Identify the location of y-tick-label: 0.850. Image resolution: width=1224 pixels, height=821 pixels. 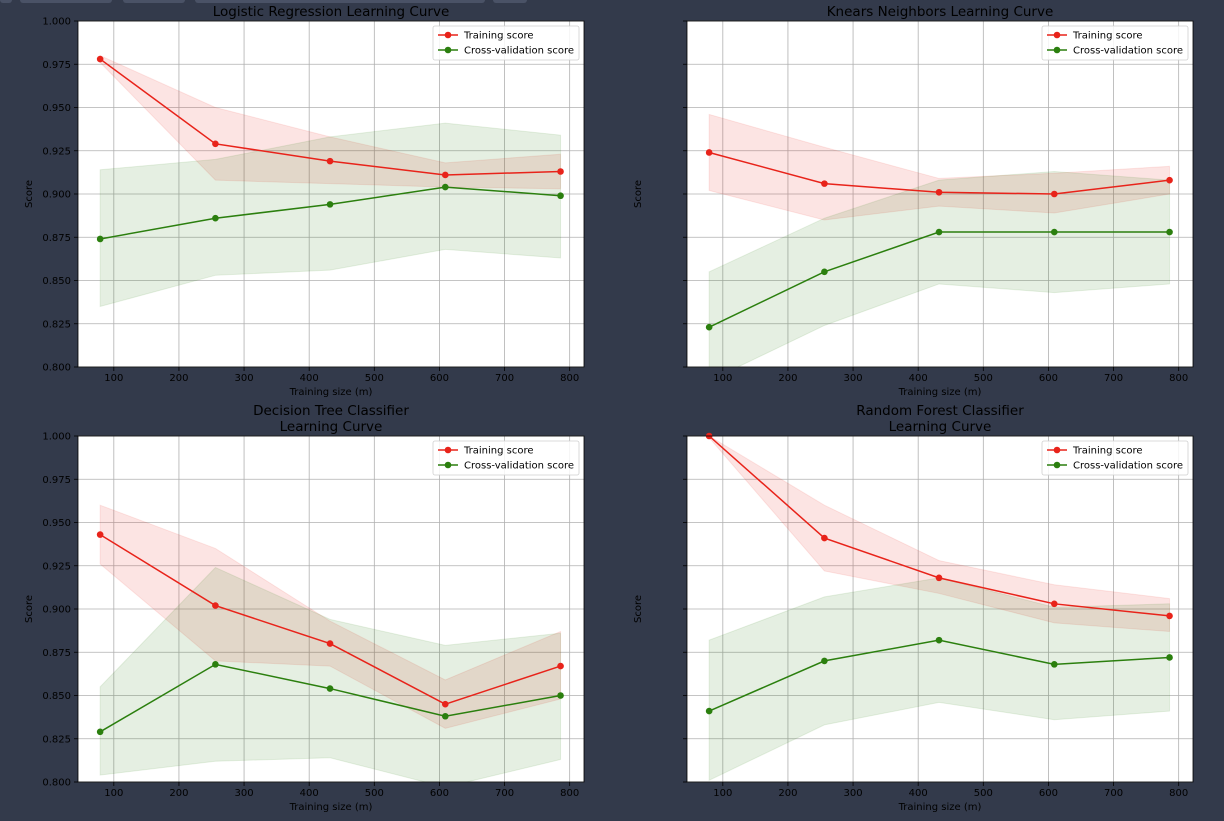
(56, 281).